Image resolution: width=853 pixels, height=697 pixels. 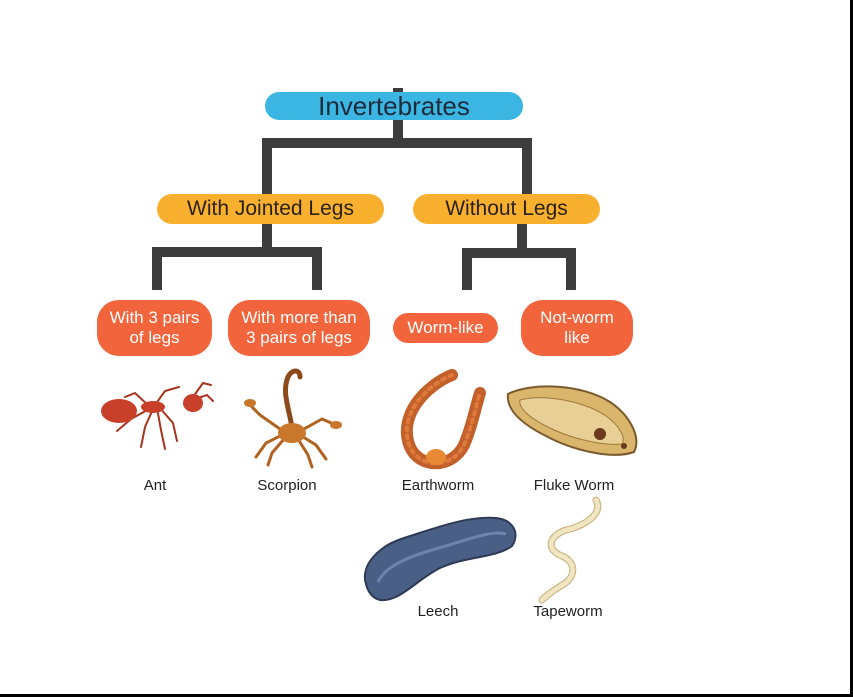 I want to click on animal-label-ant: Ant, so click(x=155, y=485).